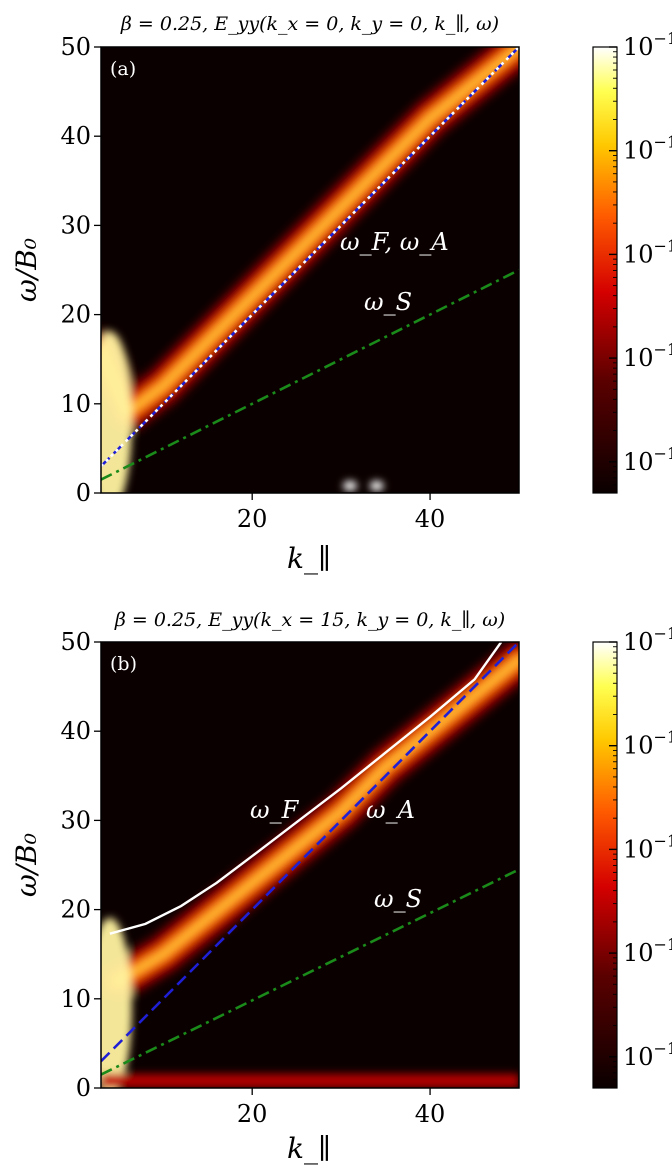 The height and width of the screenshot is (1170, 672). Describe the element at coordinates (388, 302) in the screenshot. I see `panel-a-annotation-slow: ω_S` at that location.